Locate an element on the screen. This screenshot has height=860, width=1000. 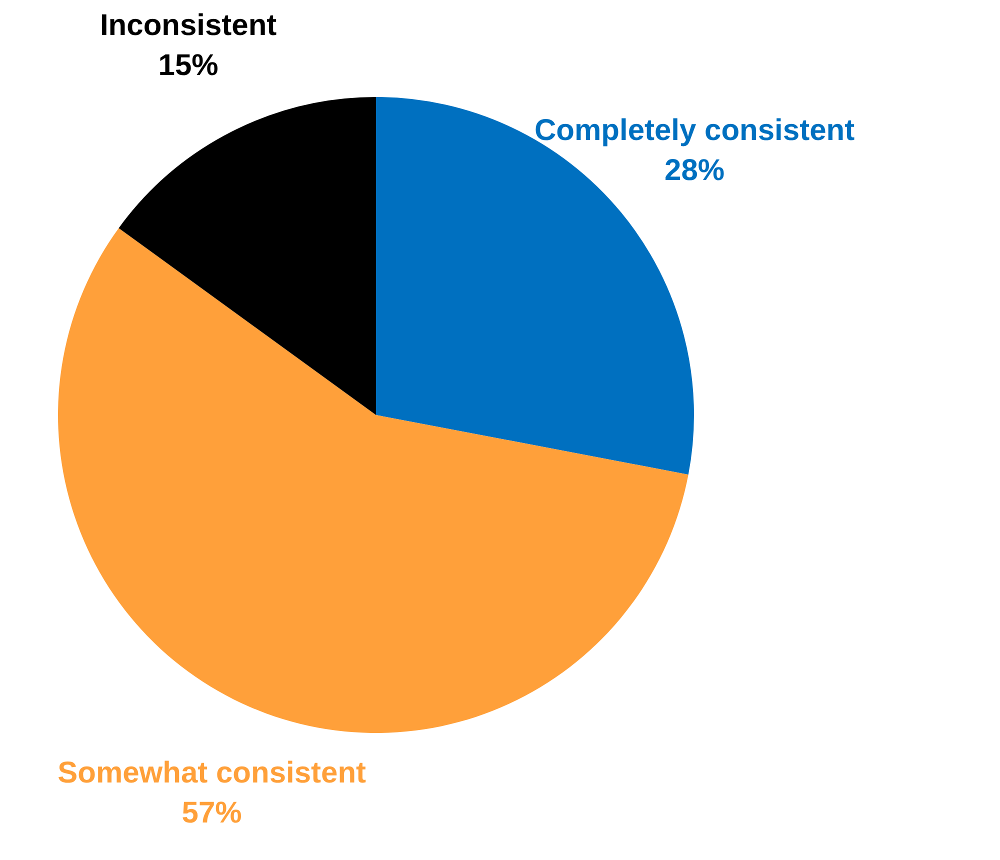
slice-label: Completely consistent is located at coordinates (694, 130).